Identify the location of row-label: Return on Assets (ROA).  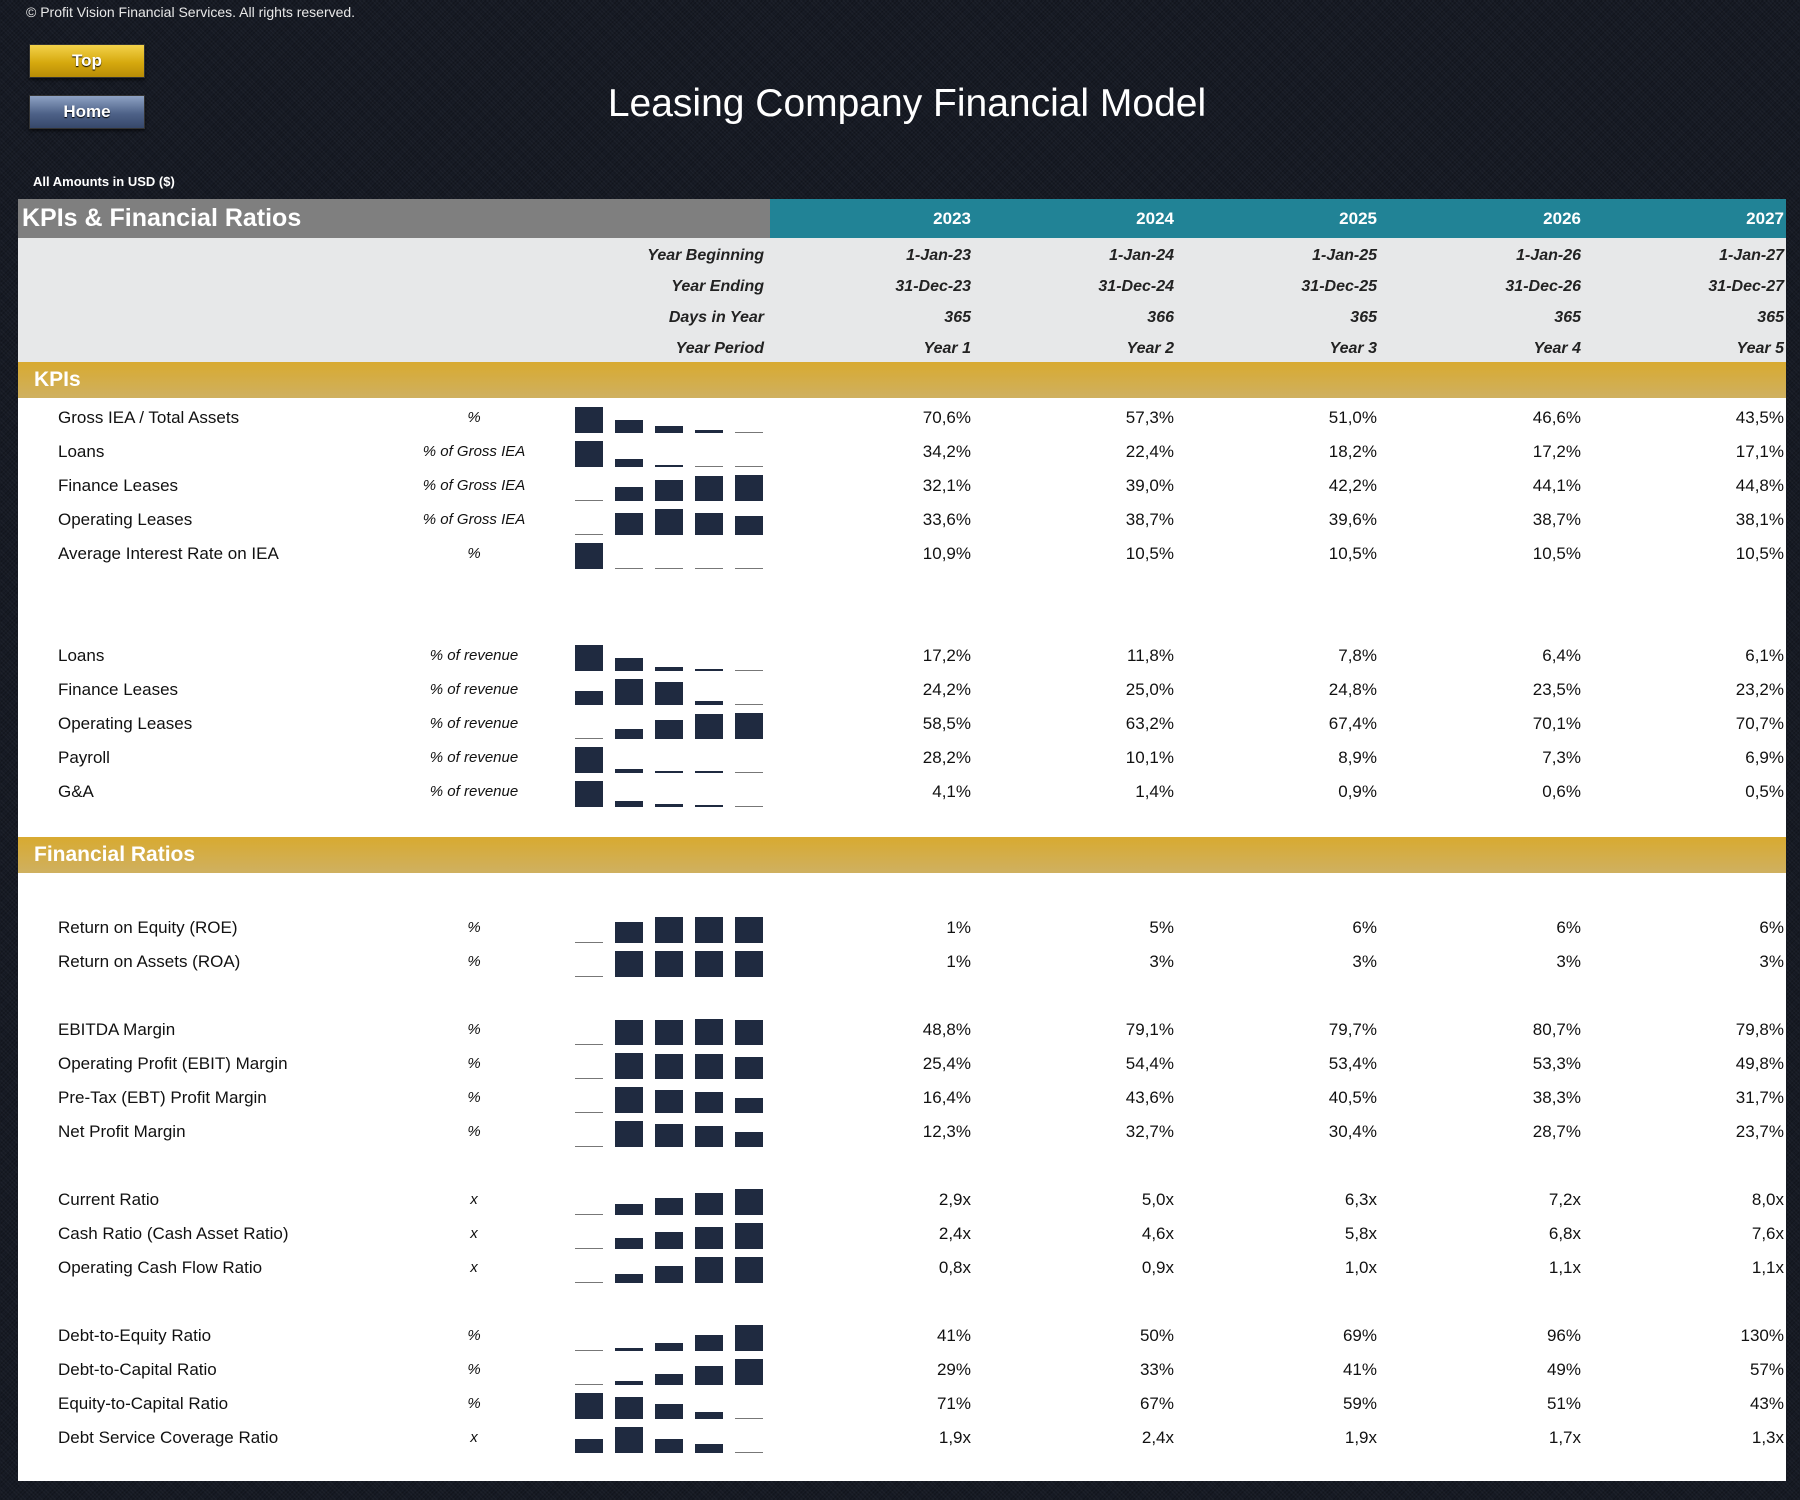
(149, 961).